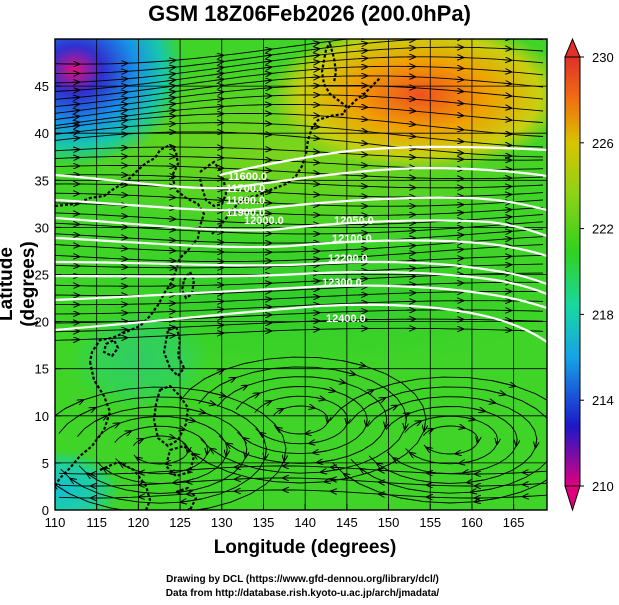 This screenshot has height=605, width=619. Describe the element at coordinates (346, 319) in the screenshot. I see `contour-label: 12400.0` at that location.